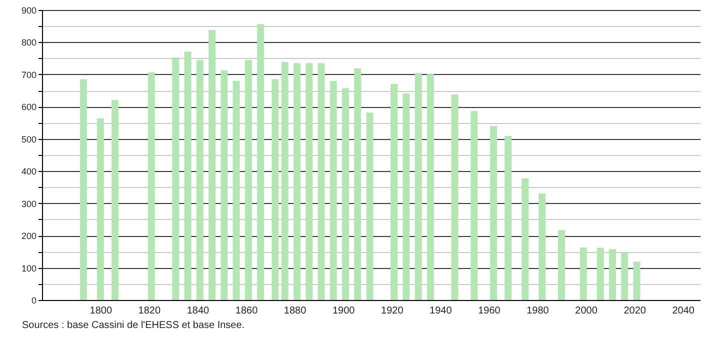 This screenshot has height=340, width=710. I want to click on x-tick-label: 1980, so click(538, 311).